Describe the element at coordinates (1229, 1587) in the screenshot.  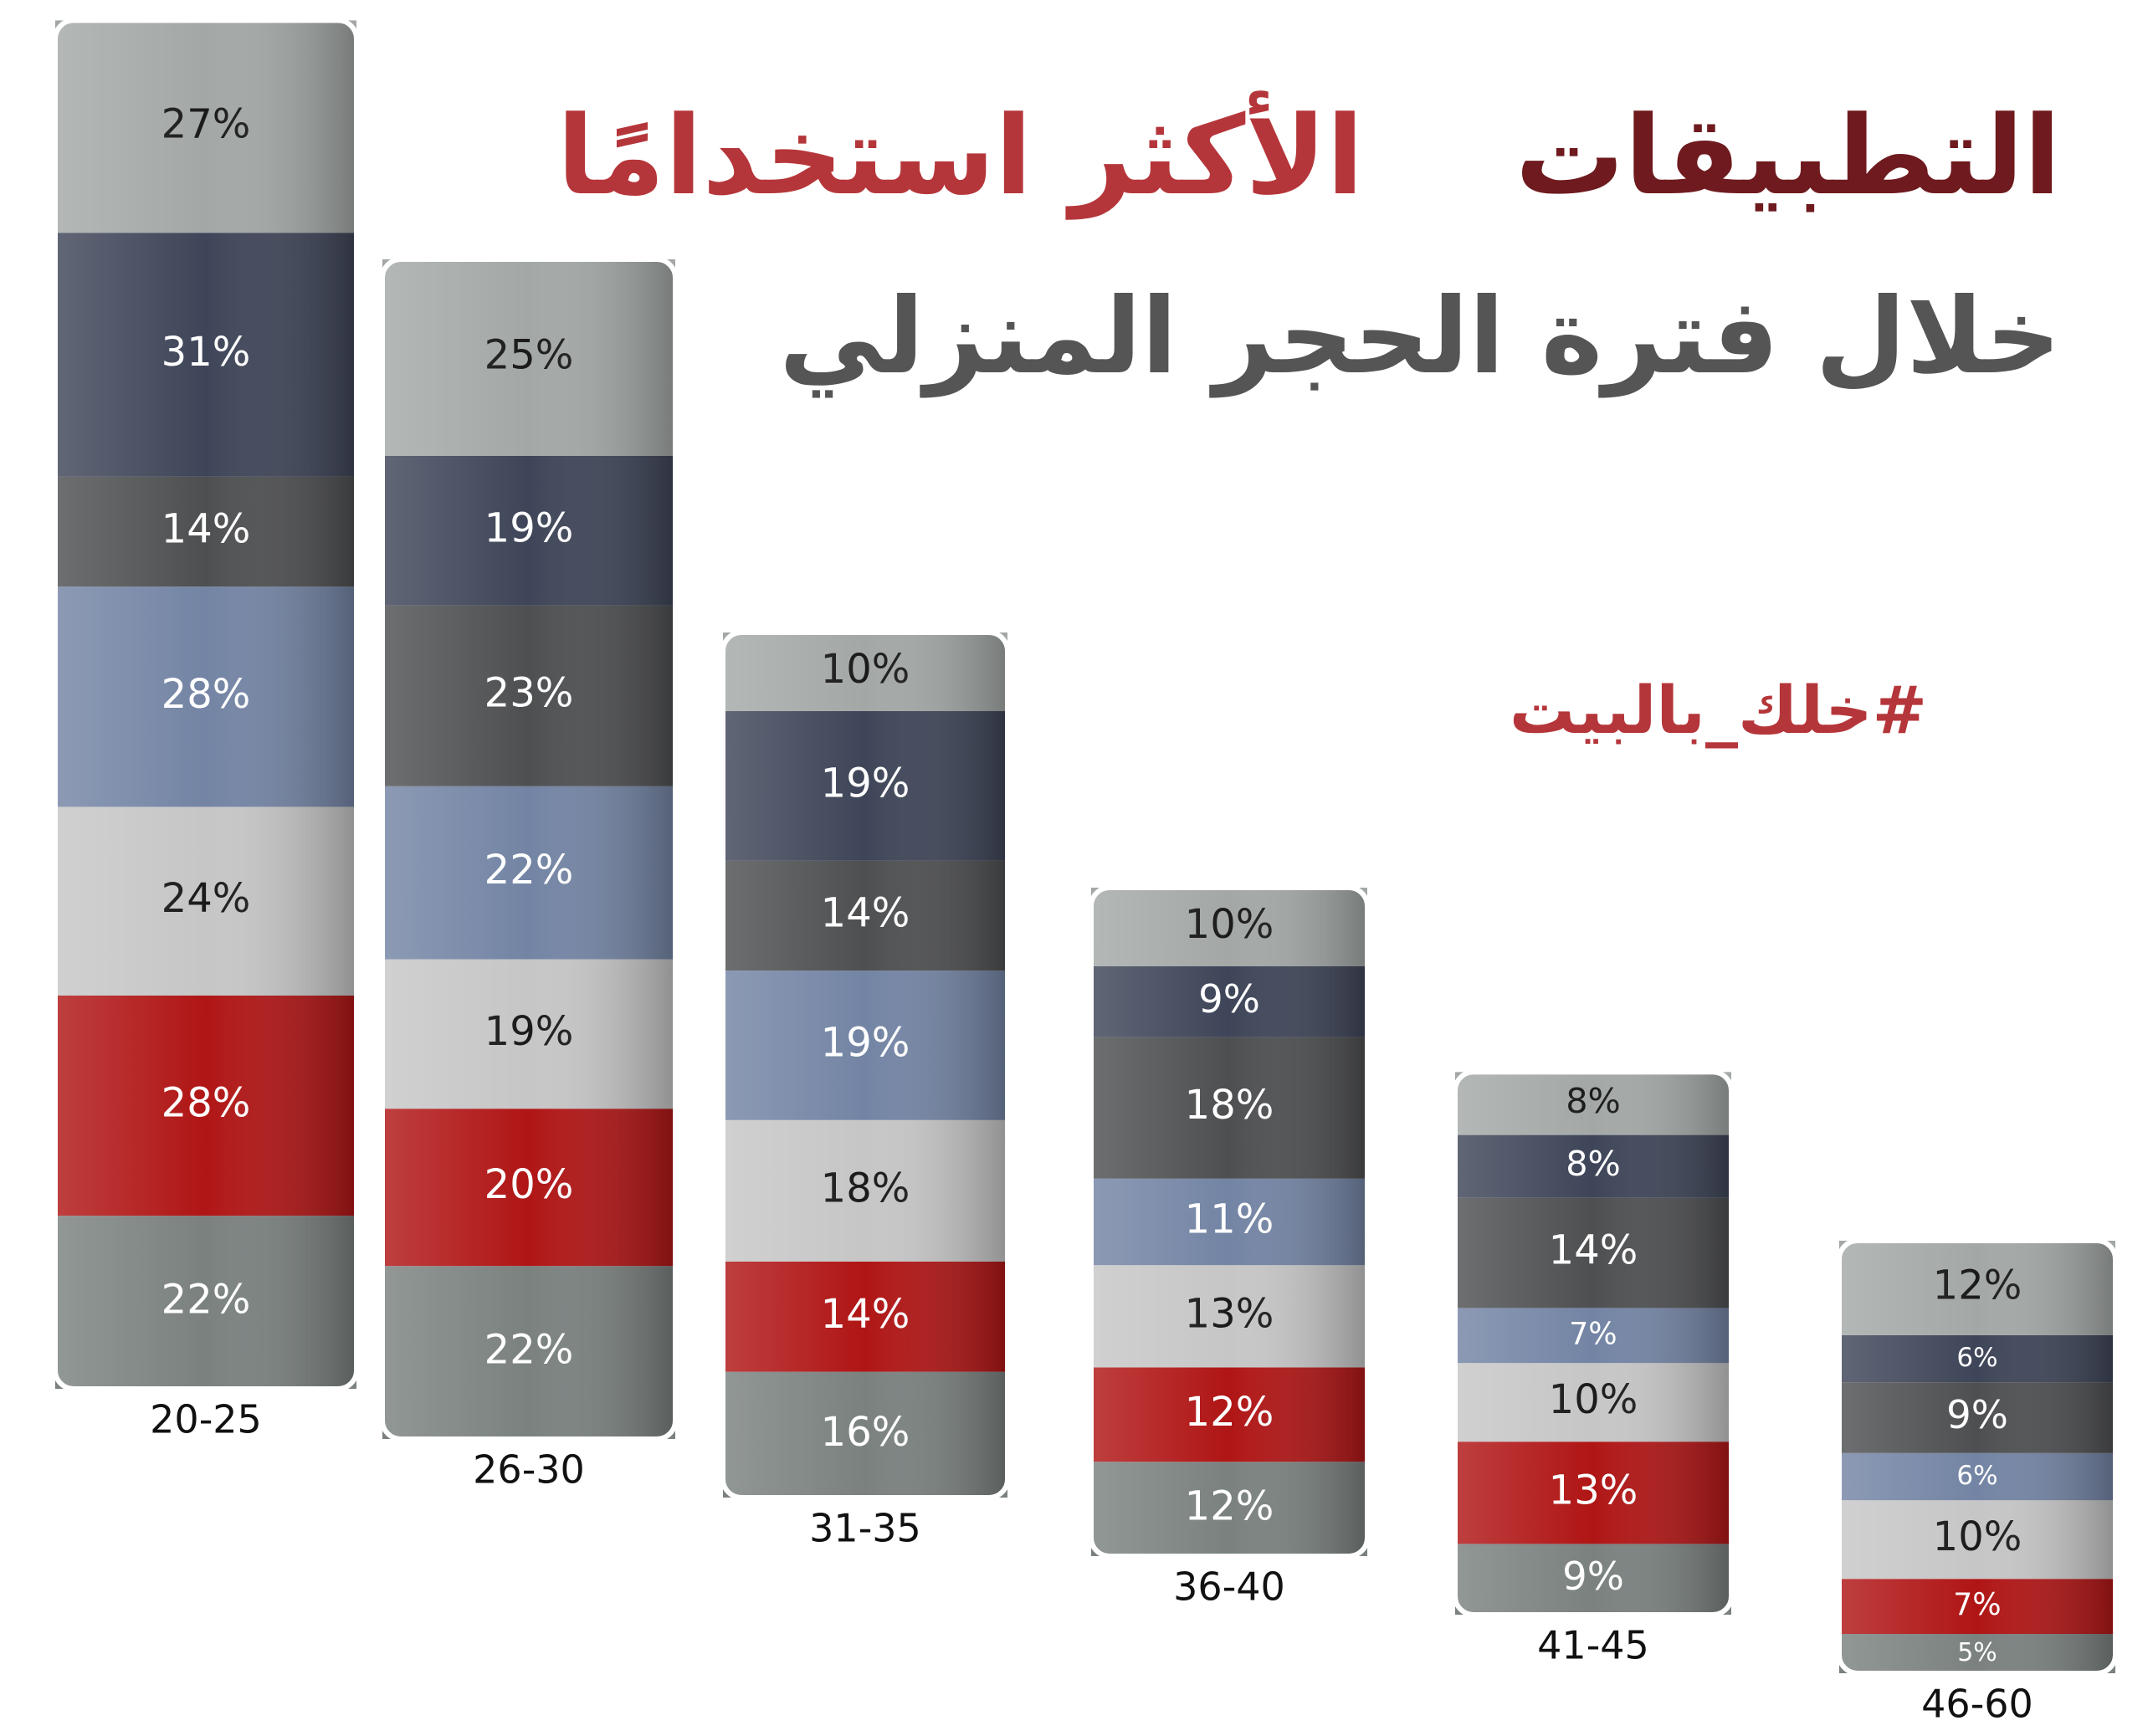
I see `x-tick-label: 36-40` at that location.